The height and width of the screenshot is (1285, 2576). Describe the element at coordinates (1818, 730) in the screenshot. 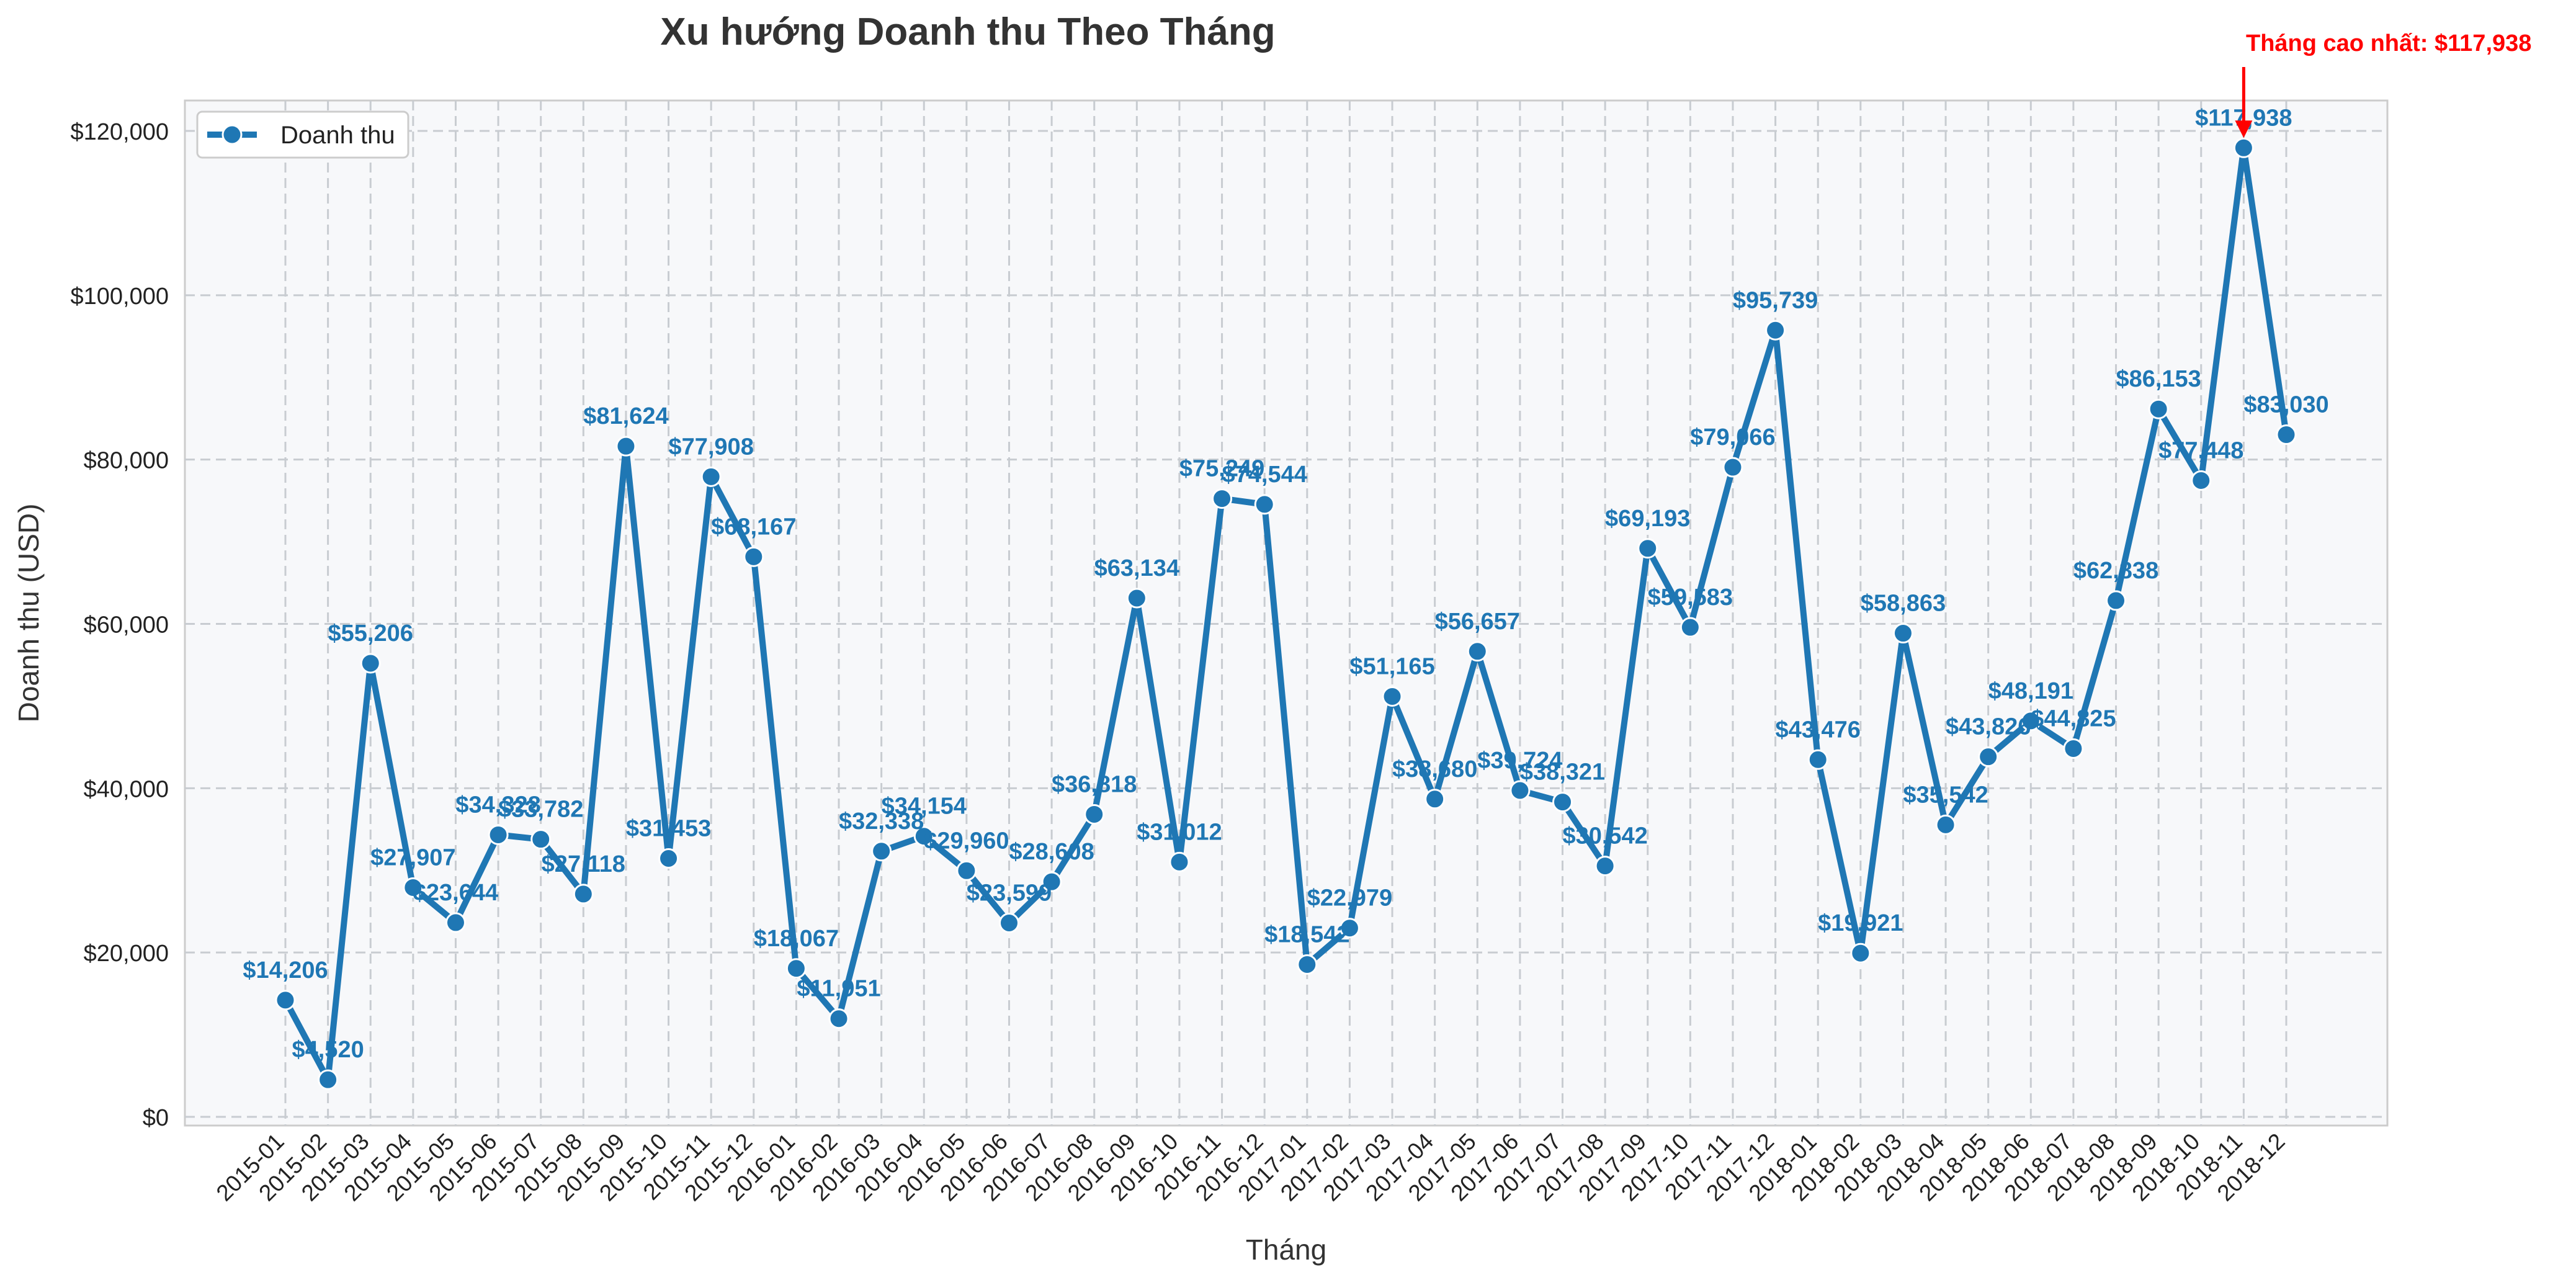

I see `data-label: $43,476` at that location.